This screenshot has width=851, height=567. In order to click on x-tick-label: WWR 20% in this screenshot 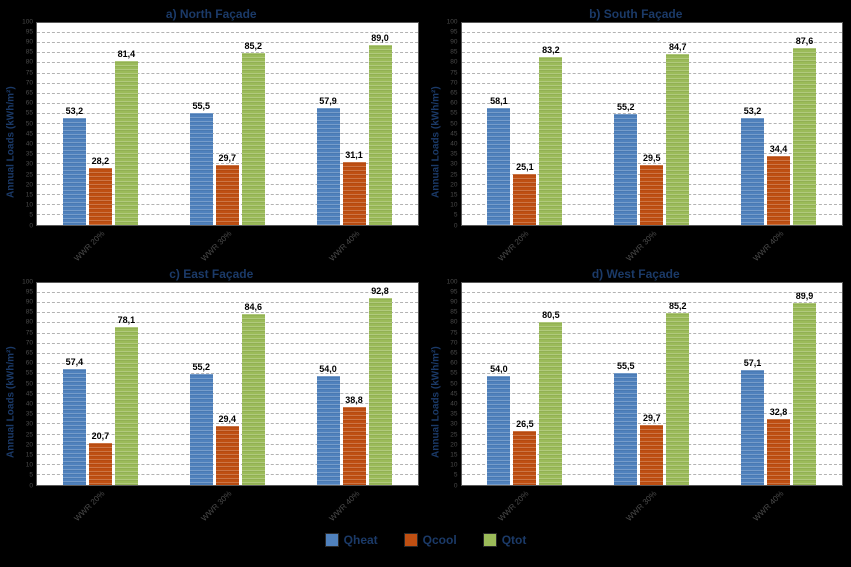, I will do `click(89, 506)`.